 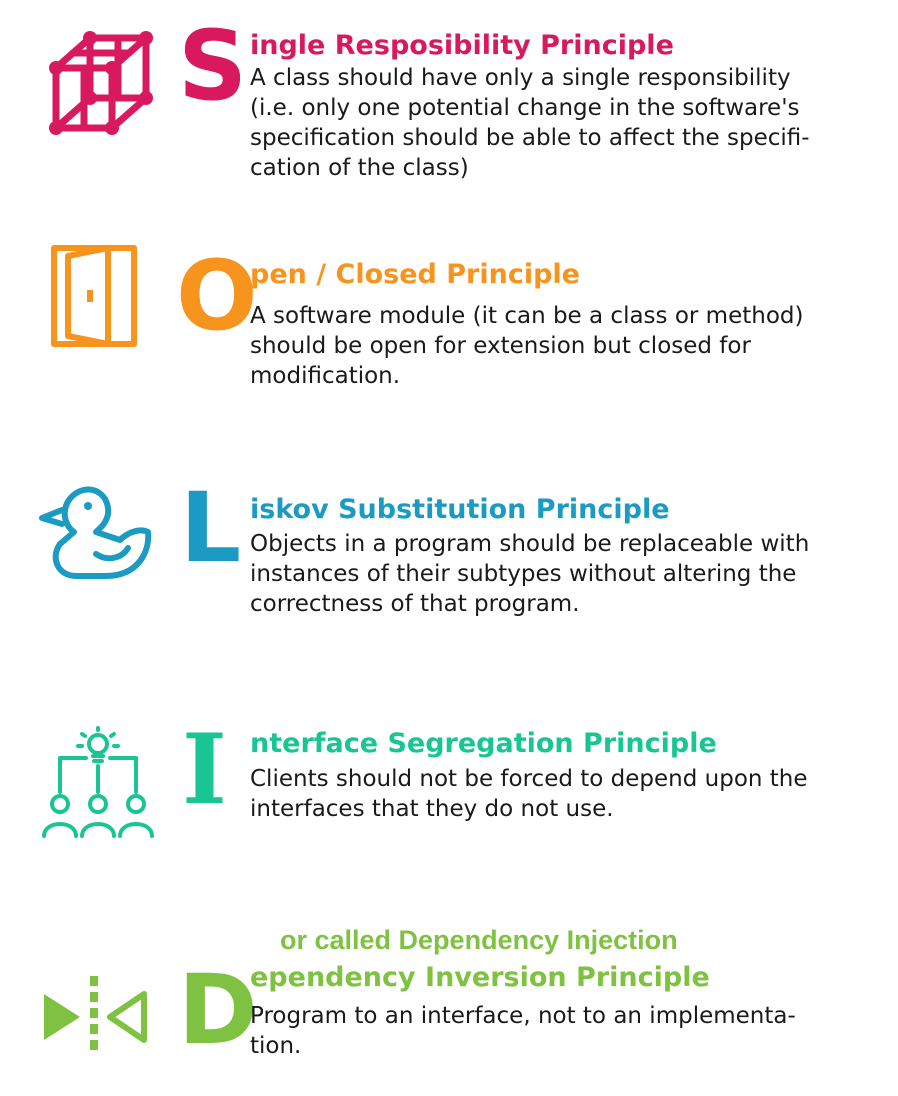 I want to click on letter-l: L, so click(x=211, y=528).